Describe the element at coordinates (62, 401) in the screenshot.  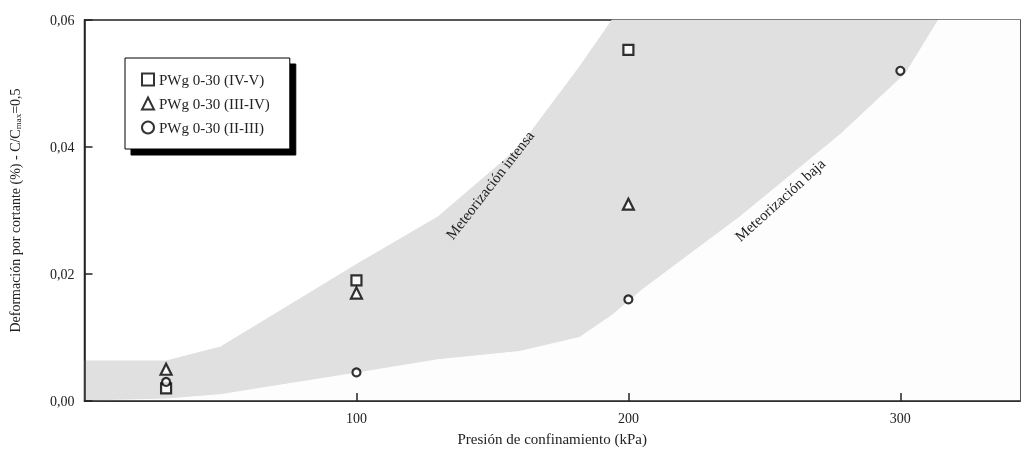
I see `y-tick-label: 0,00` at that location.